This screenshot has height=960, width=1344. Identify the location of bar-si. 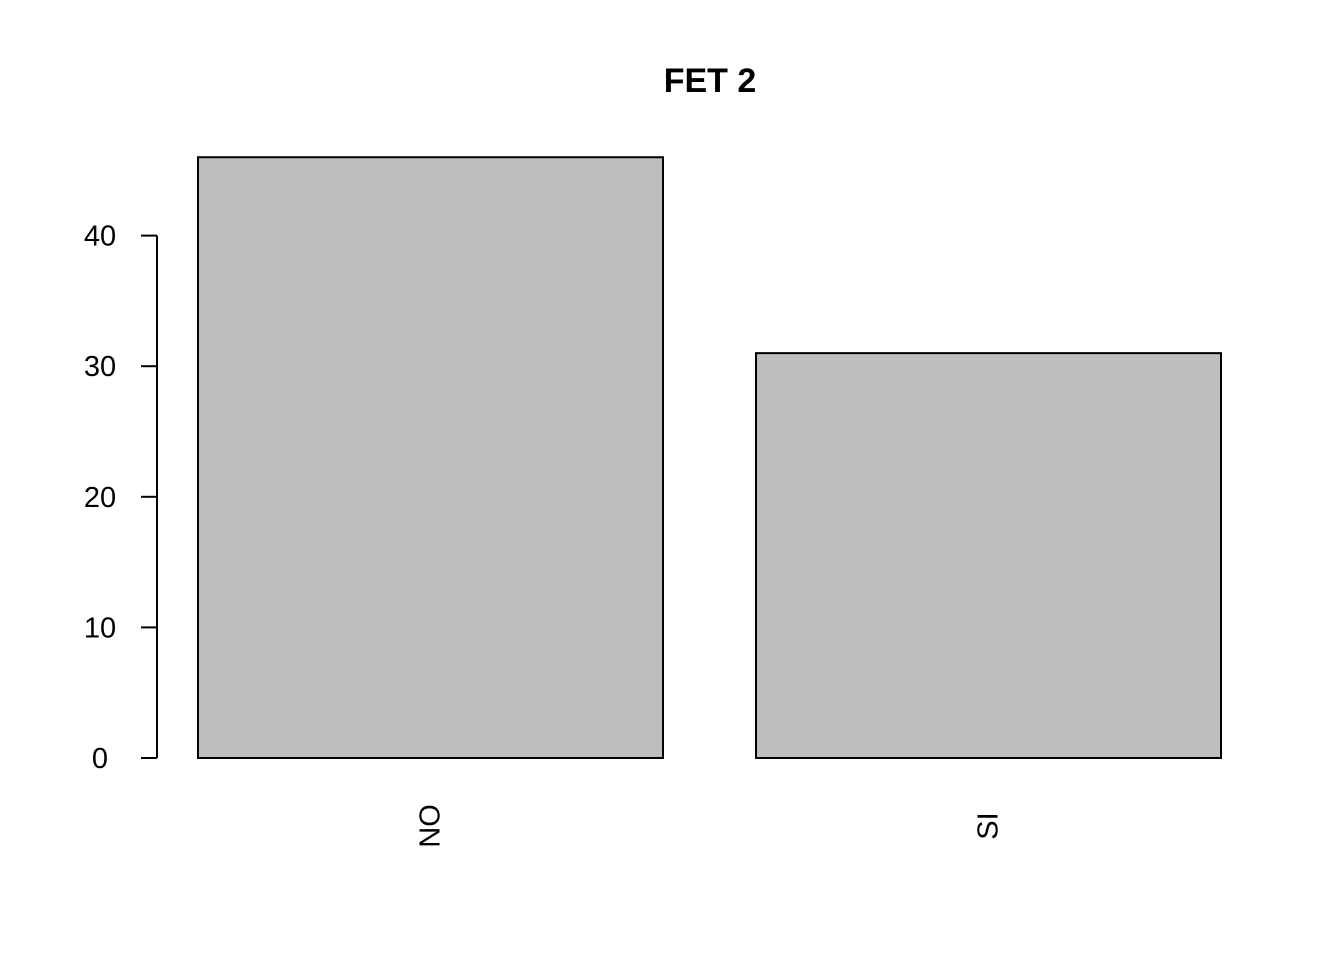
(988, 555).